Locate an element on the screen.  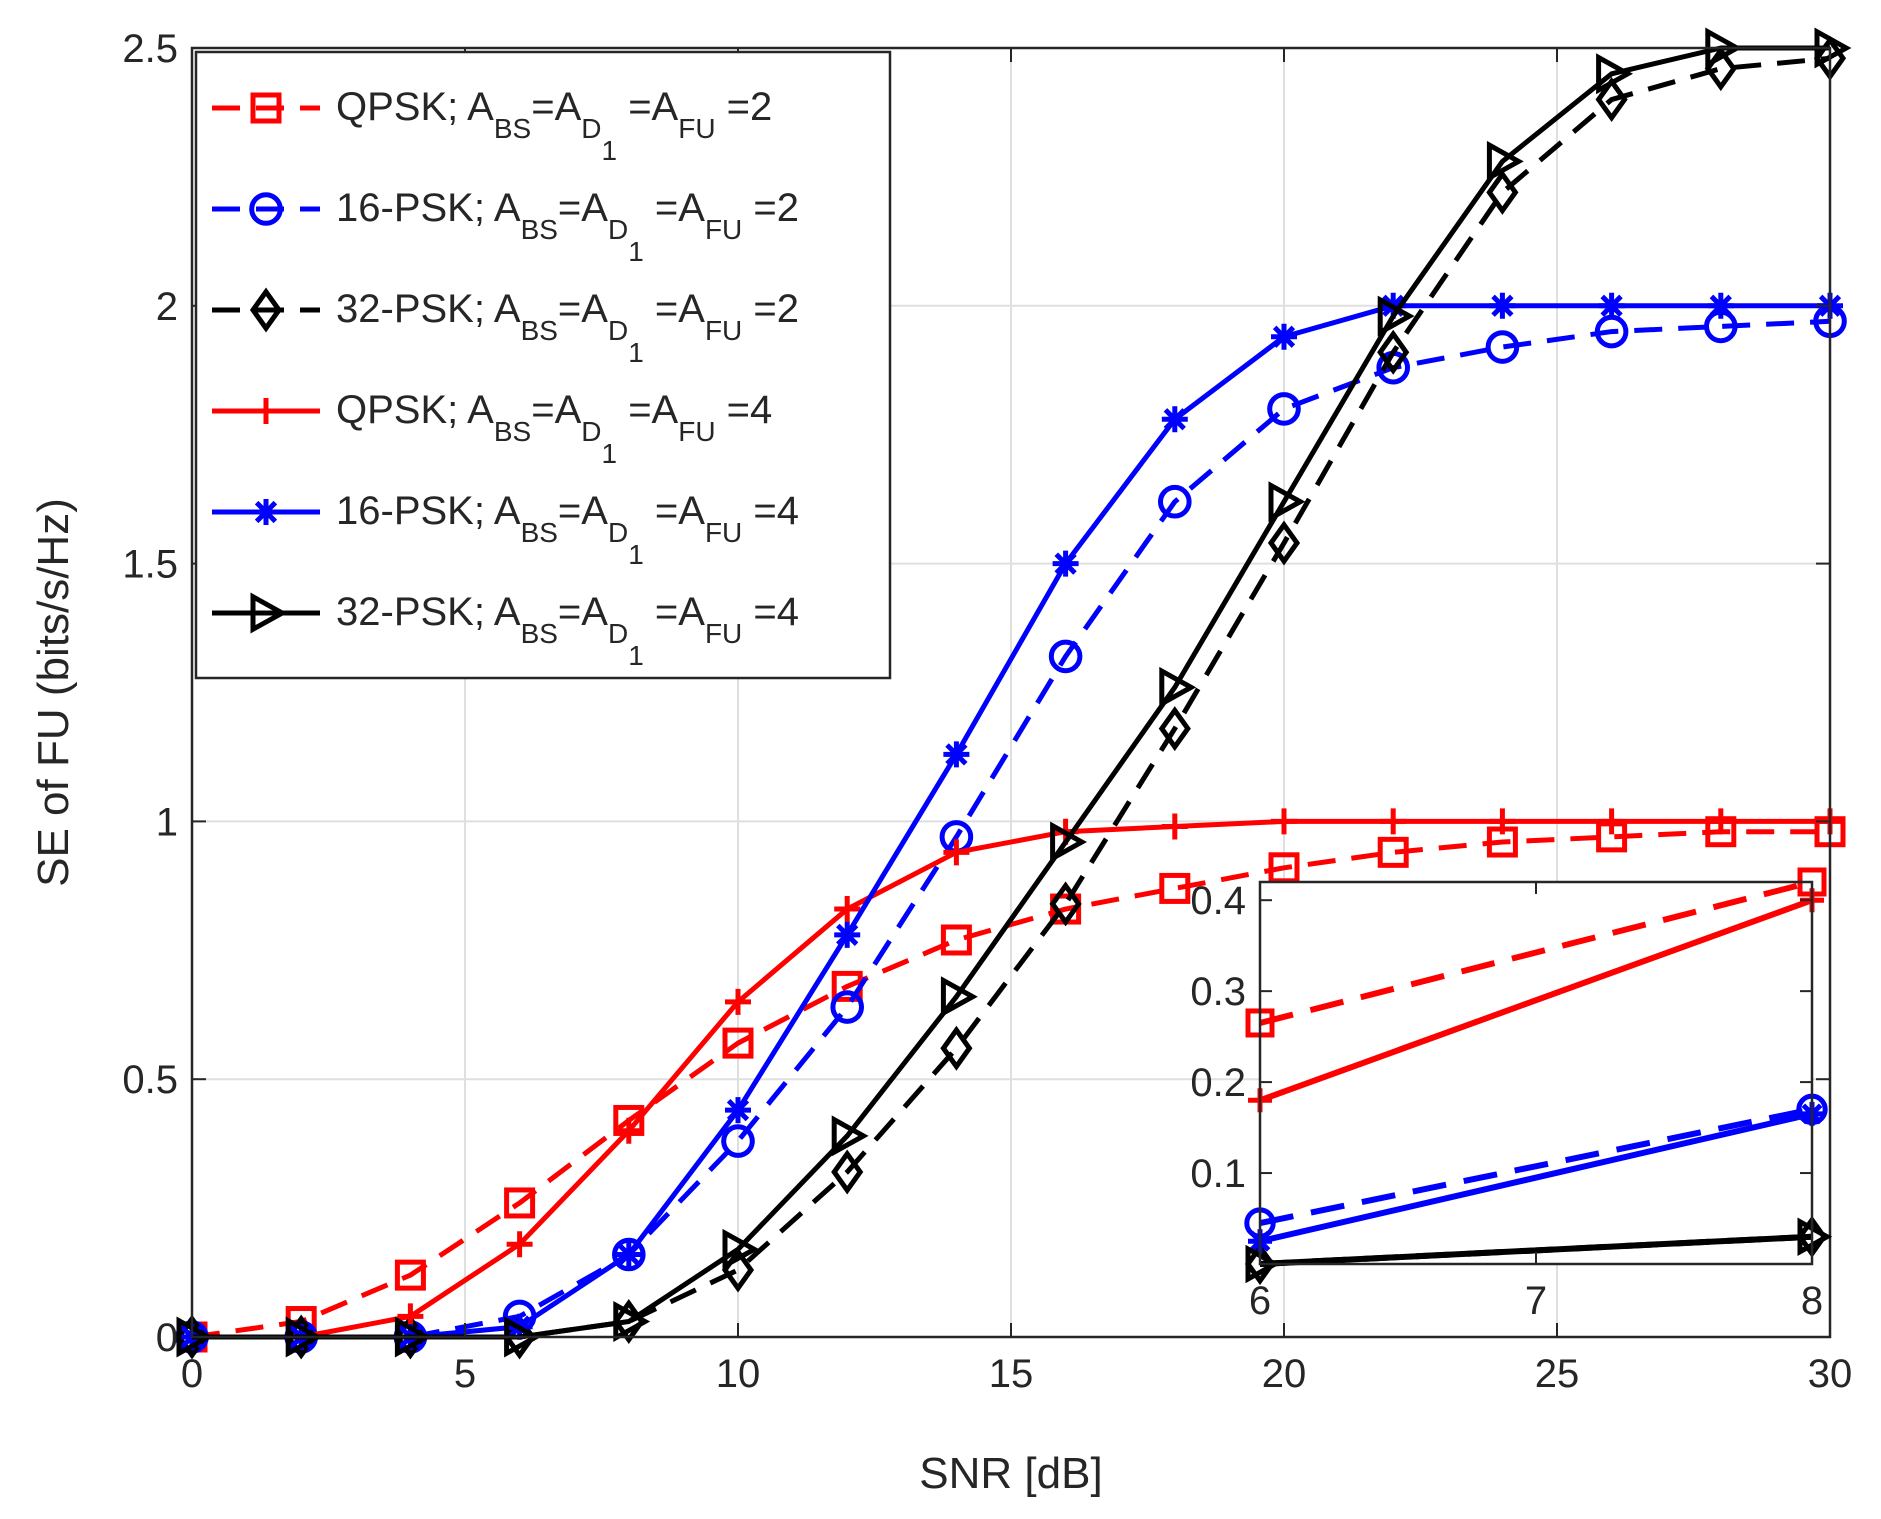
legend-label: 32-PSK; ABS=AD1 =AFU =2 is located at coordinates (567, 327).